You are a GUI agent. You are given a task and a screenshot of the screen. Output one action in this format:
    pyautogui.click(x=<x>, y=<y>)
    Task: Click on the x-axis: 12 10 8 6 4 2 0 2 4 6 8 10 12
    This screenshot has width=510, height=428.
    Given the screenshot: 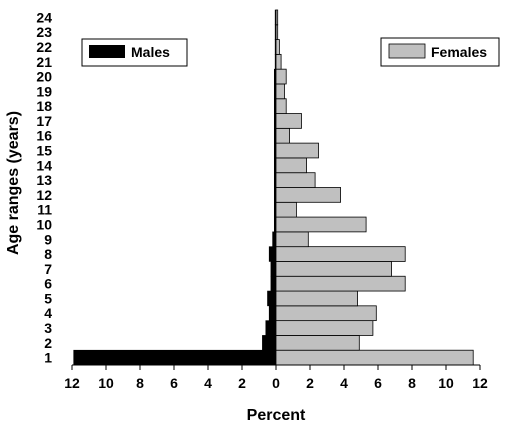 What is the action you would take?
    pyautogui.click(x=276, y=377)
    